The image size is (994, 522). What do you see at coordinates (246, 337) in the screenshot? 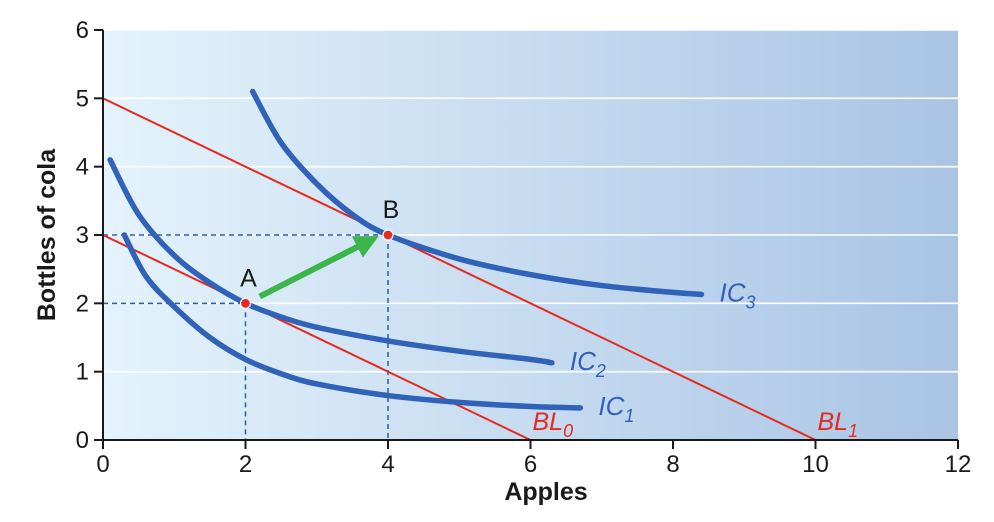
I see `guide-lines` at bounding box center [246, 337].